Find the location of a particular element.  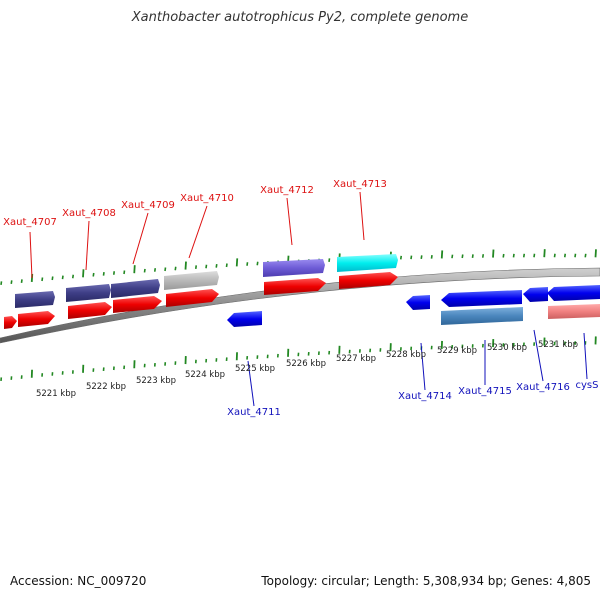

scale-label: 5231 kbp is located at coordinates (558, 345).